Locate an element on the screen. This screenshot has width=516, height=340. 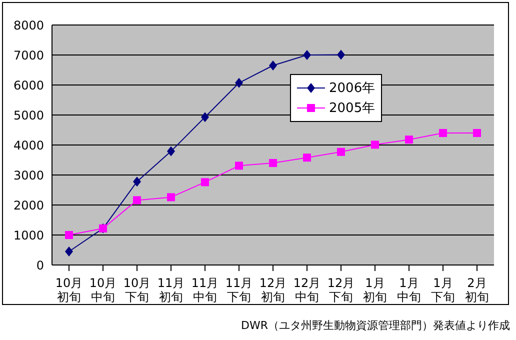
y-tick-label: 0 is located at coordinates (40, 265).